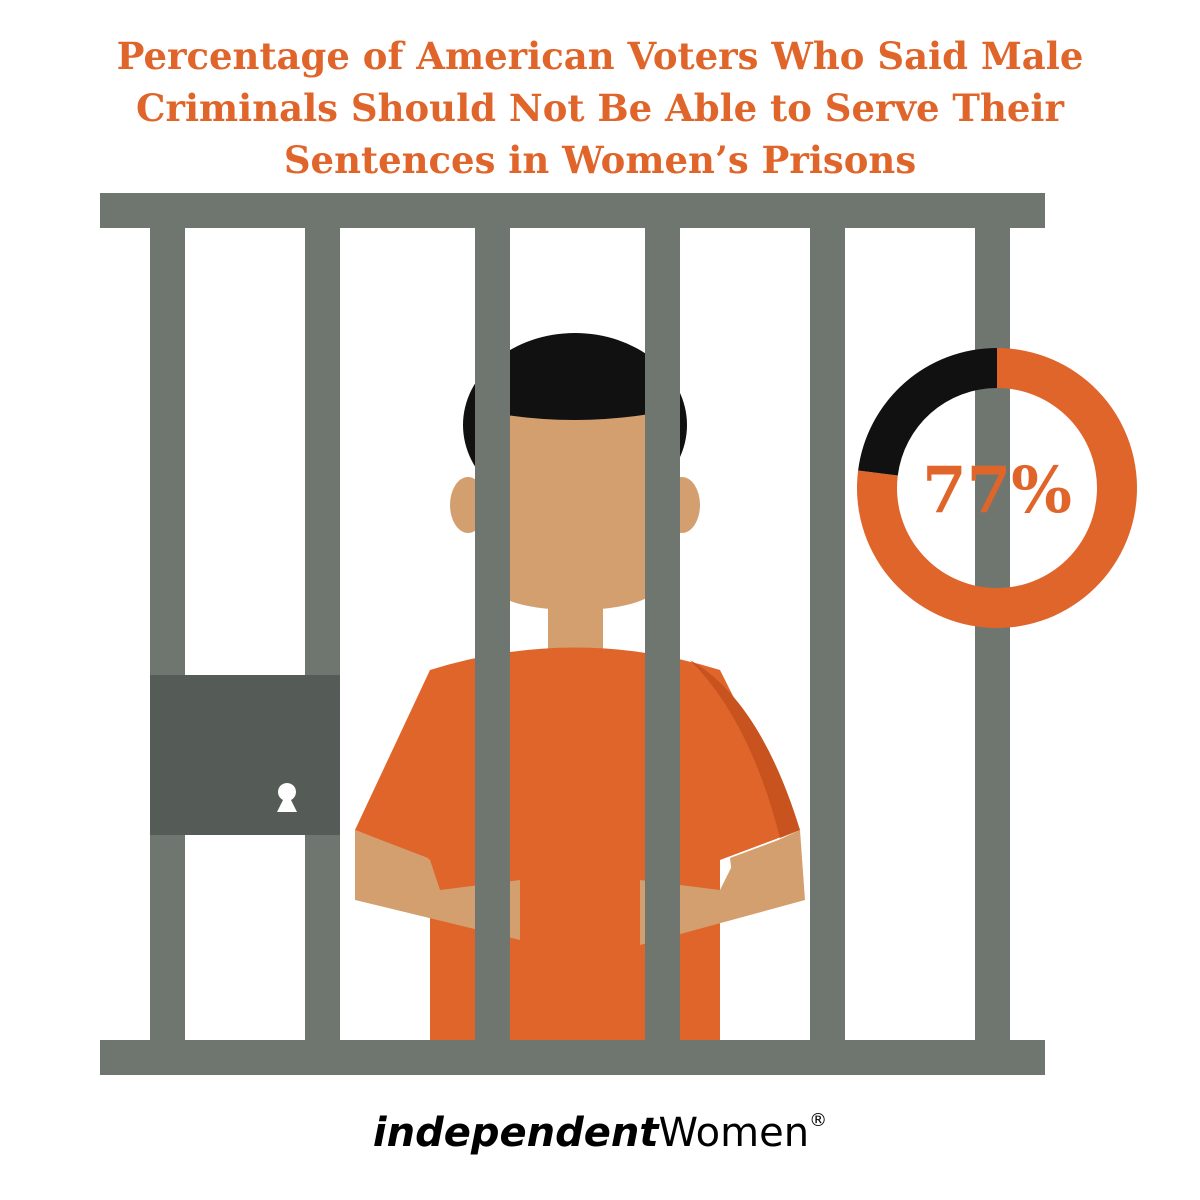  What do you see at coordinates (515, 1133) in the screenshot?
I see `logo-name: independent` at bounding box center [515, 1133].